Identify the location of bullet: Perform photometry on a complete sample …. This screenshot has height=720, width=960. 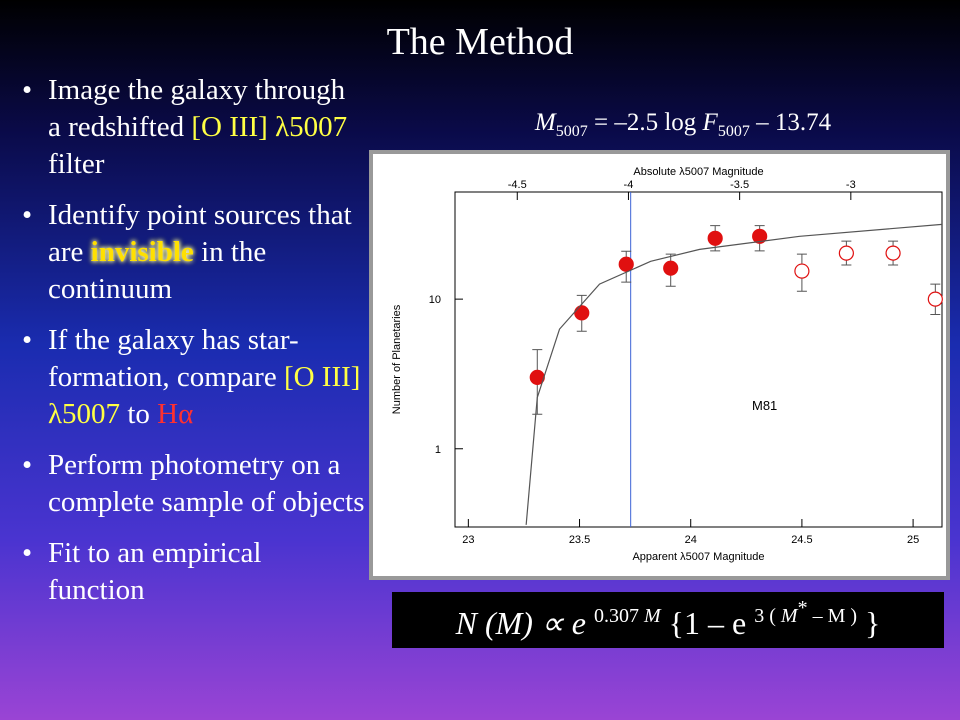
(192, 484).